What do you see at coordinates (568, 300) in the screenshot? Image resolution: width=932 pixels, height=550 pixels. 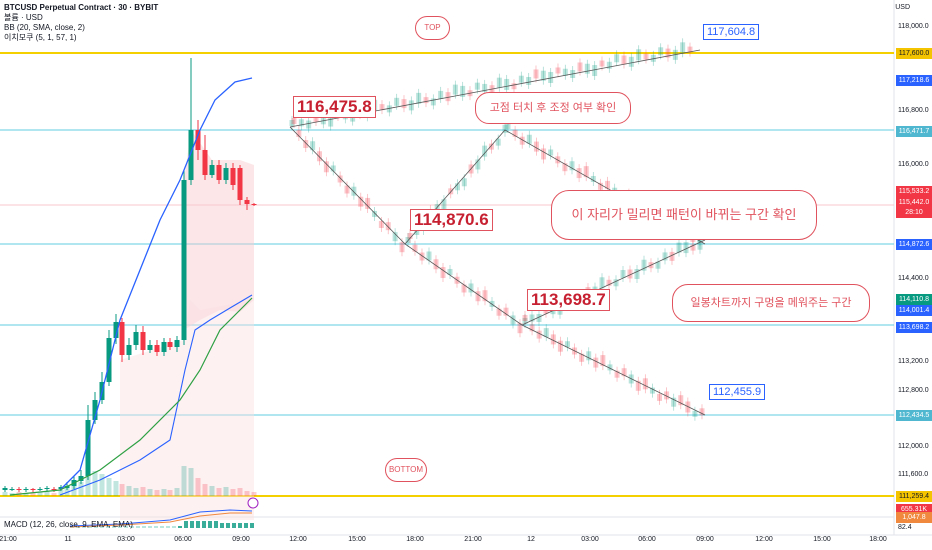 I see `price-label-113698: 113,698.7` at bounding box center [568, 300].